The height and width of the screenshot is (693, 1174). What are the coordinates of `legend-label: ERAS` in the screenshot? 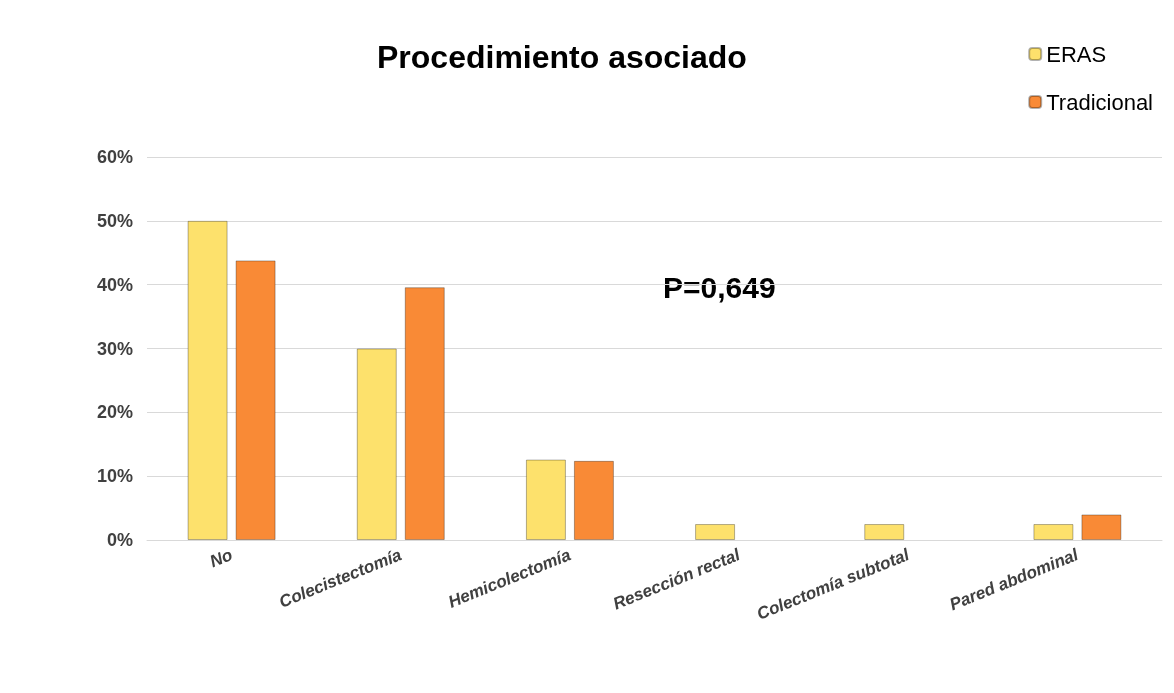 It's located at (1076, 54).